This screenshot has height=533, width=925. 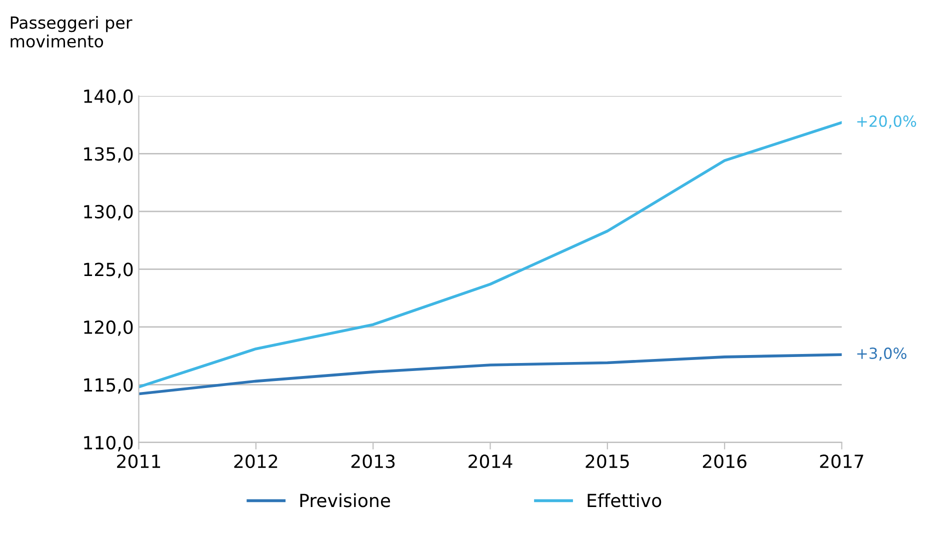 I want to click on y-tick-label: 125,0, so click(x=108, y=270).